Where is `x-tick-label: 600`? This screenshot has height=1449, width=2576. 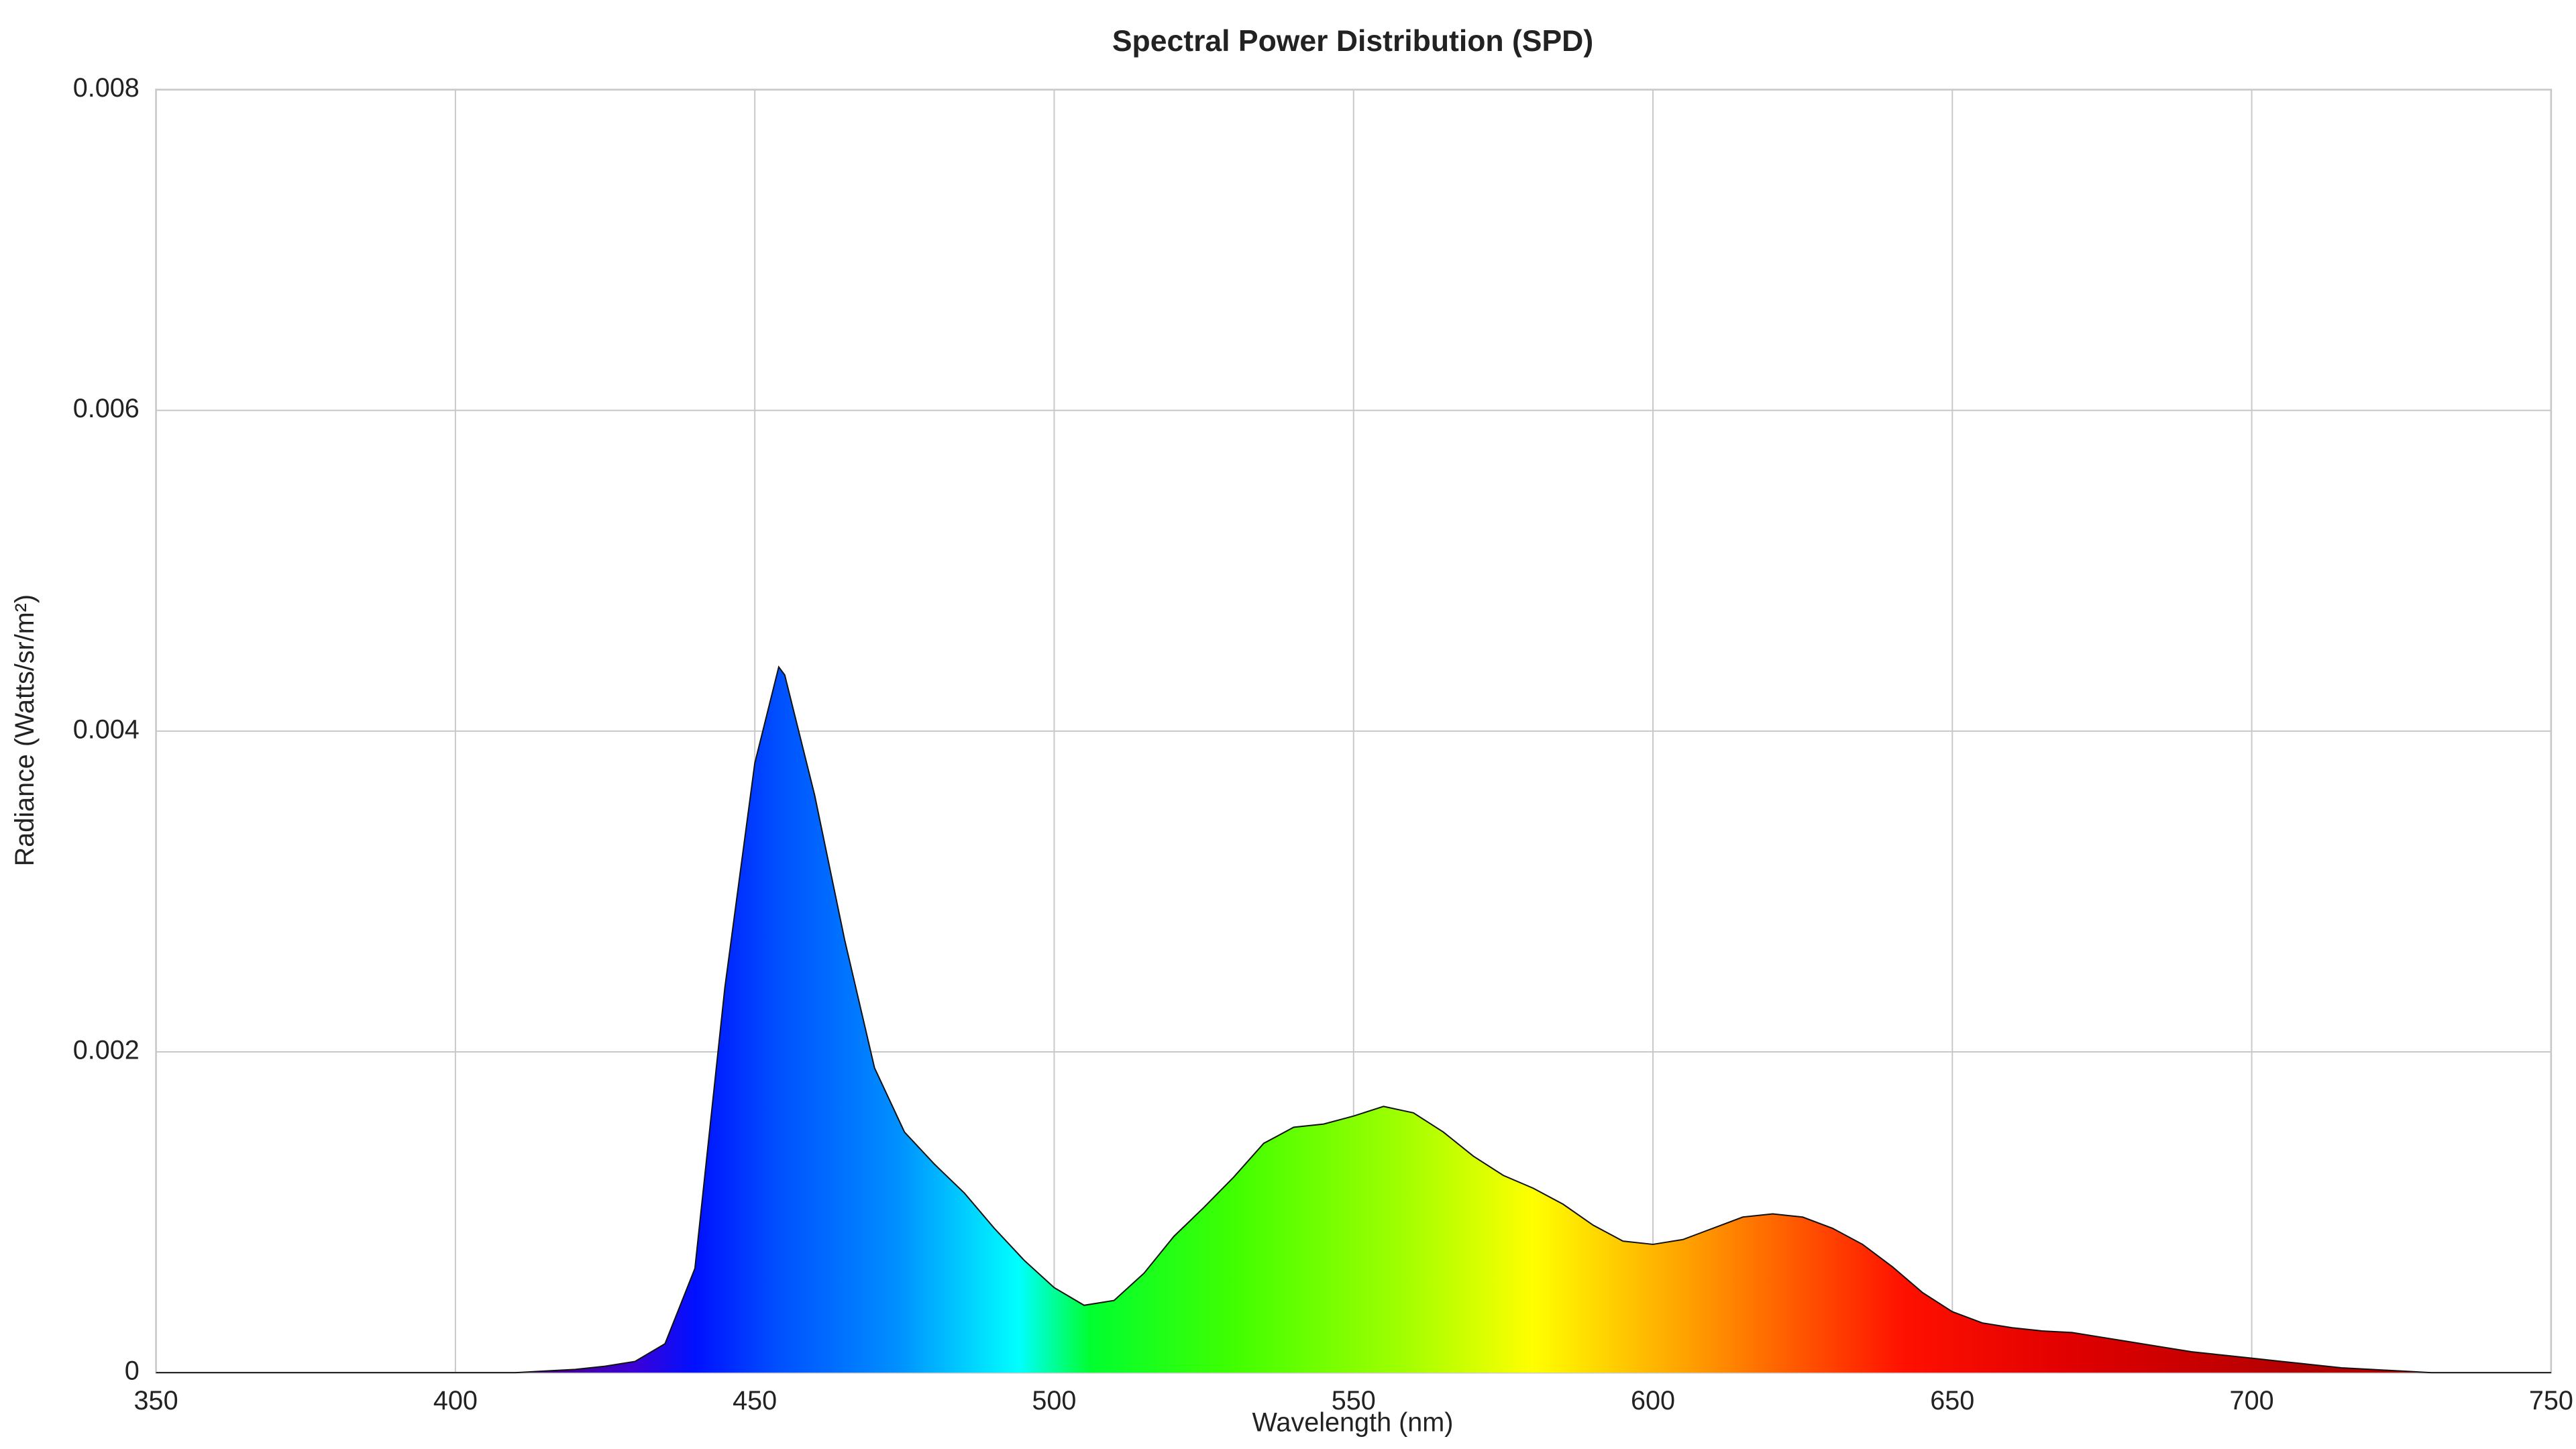
x-tick-label: 600 is located at coordinates (1653, 1400).